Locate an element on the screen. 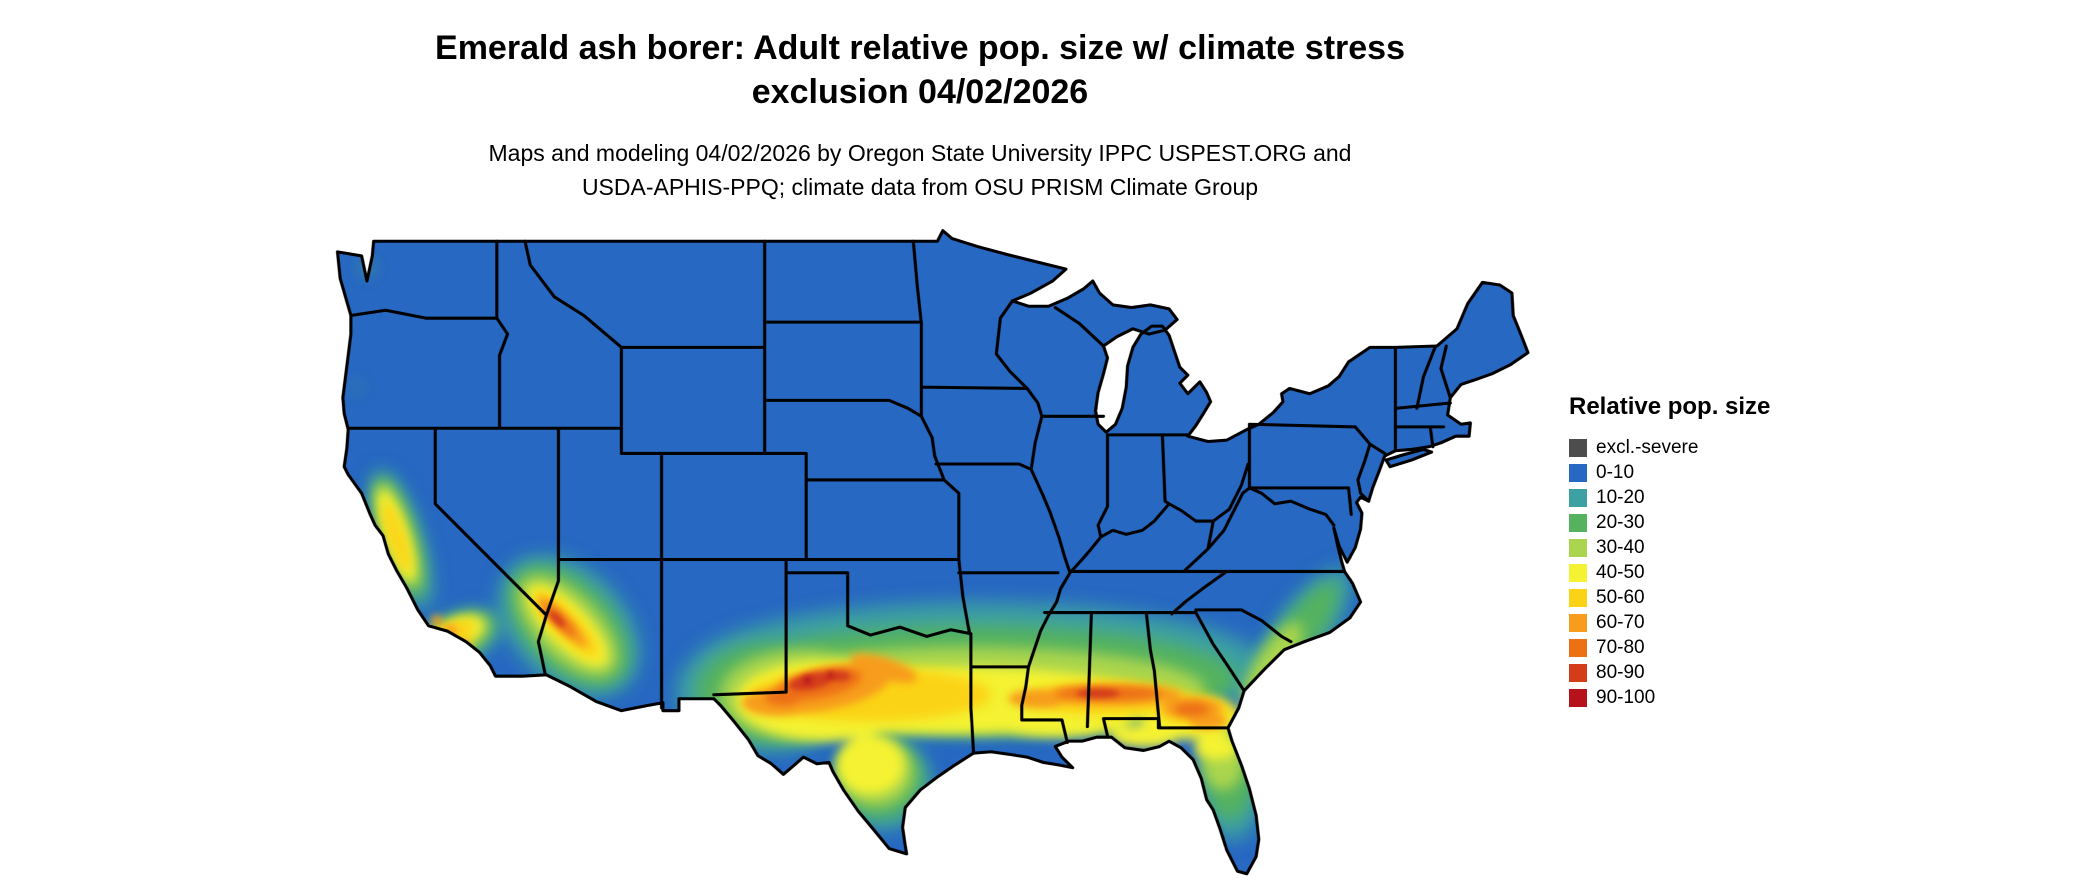  legend-label: 10-20 is located at coordinates (1620, 497).